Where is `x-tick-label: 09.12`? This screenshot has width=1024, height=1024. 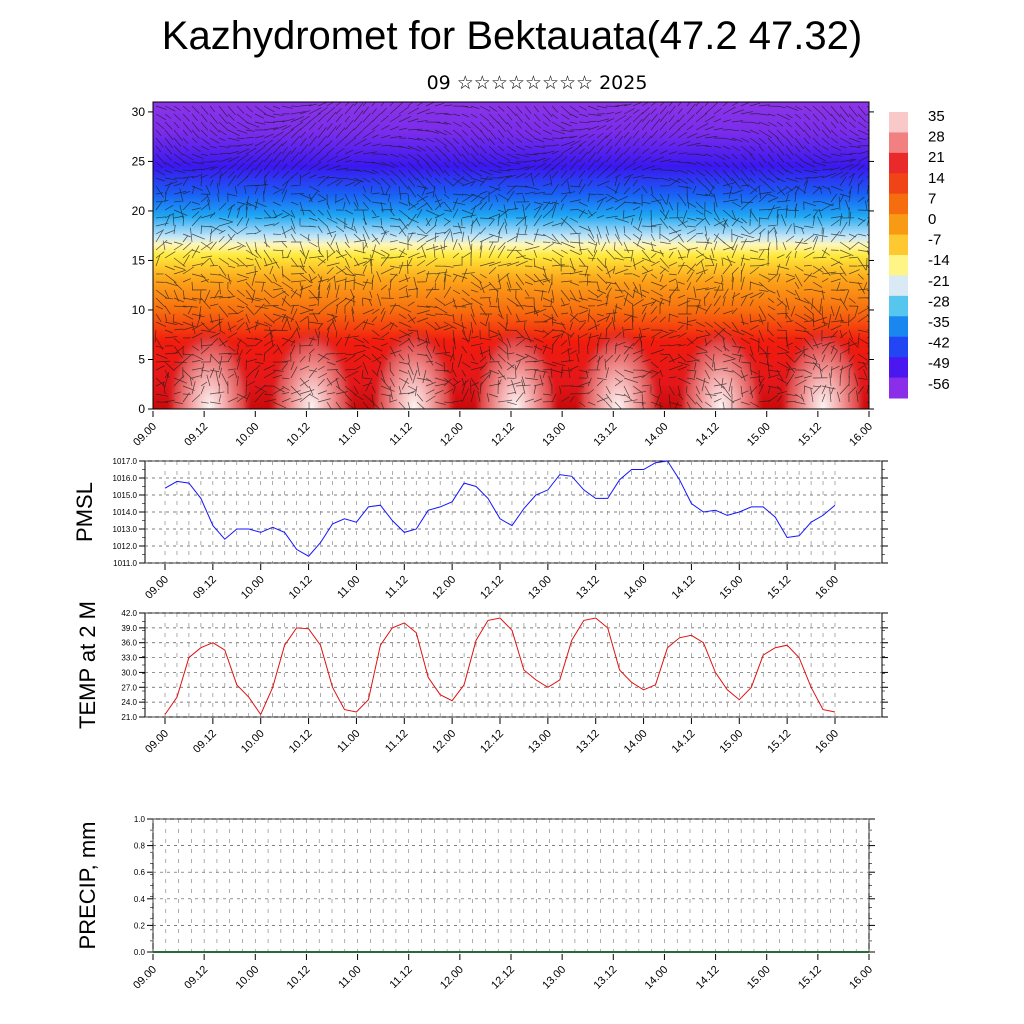
x-tick-label: 09.12 is located at coordinates (196, 978).